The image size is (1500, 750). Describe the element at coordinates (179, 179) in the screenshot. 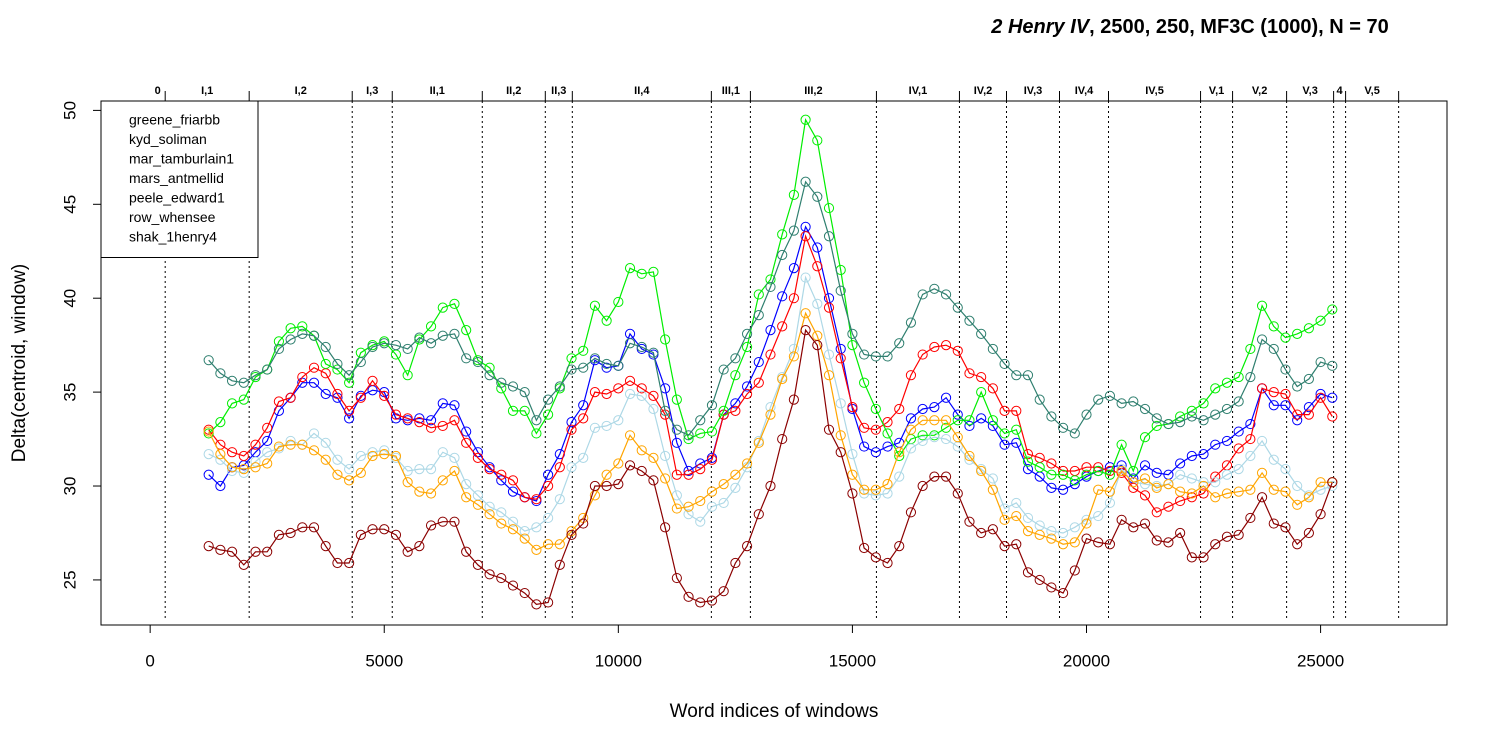

I see `legend-box` at that location.